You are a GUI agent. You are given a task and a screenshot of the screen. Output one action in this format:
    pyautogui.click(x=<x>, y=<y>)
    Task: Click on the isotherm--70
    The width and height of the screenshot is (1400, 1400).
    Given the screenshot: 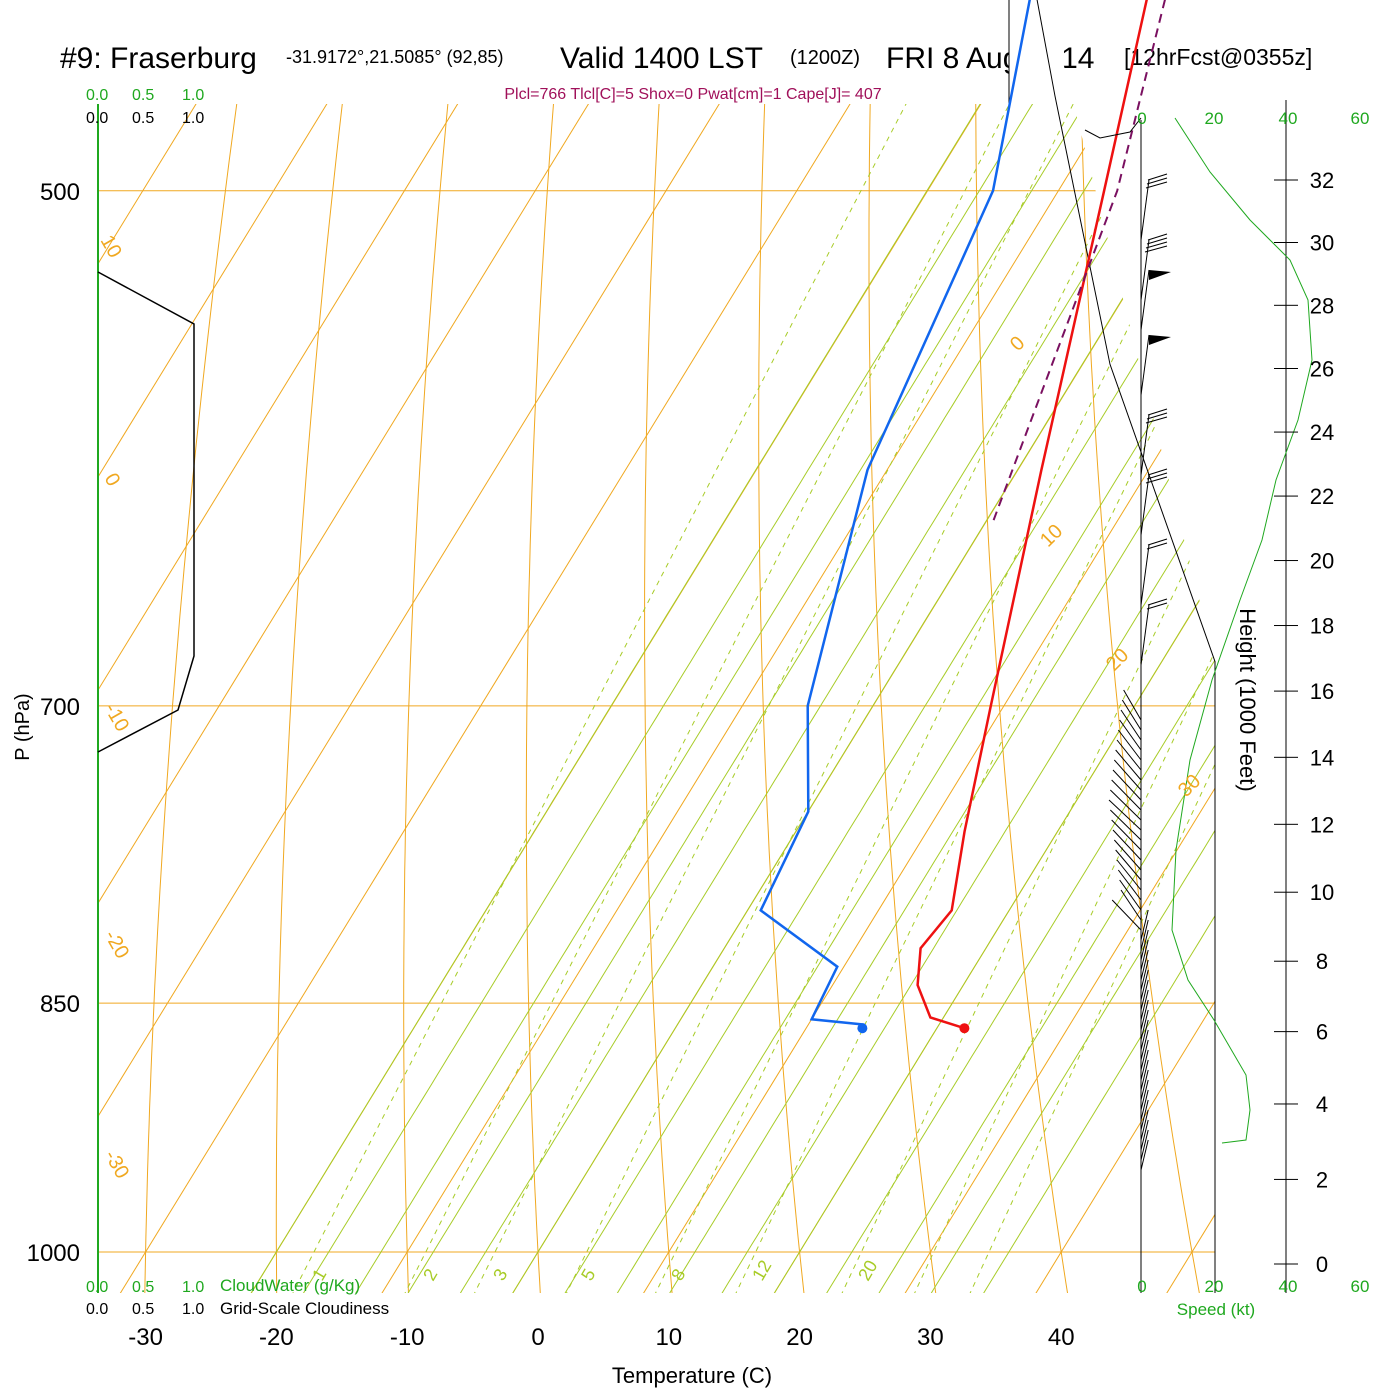 What is the action you would take?
    pyautogui.click(x=213, y=291)
    